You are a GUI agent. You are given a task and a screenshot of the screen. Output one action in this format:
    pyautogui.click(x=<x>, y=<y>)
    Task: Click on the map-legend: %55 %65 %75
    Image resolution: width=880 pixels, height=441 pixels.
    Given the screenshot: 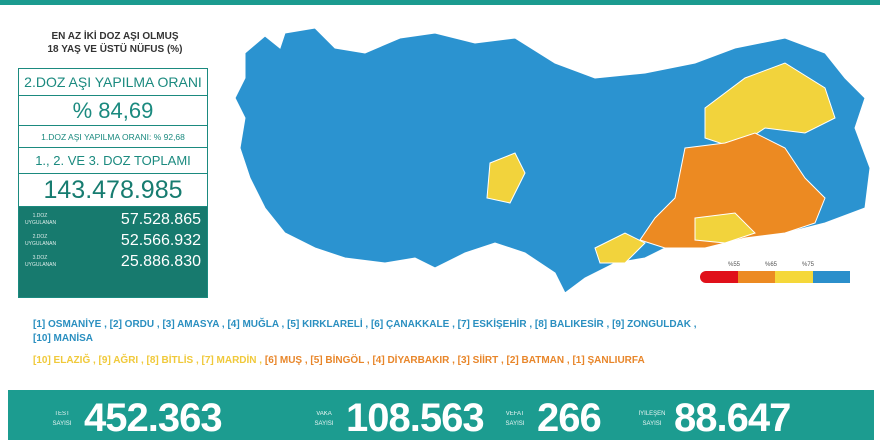 What is the action you would take?
    pyautogui.click(x=775, y=272)
    